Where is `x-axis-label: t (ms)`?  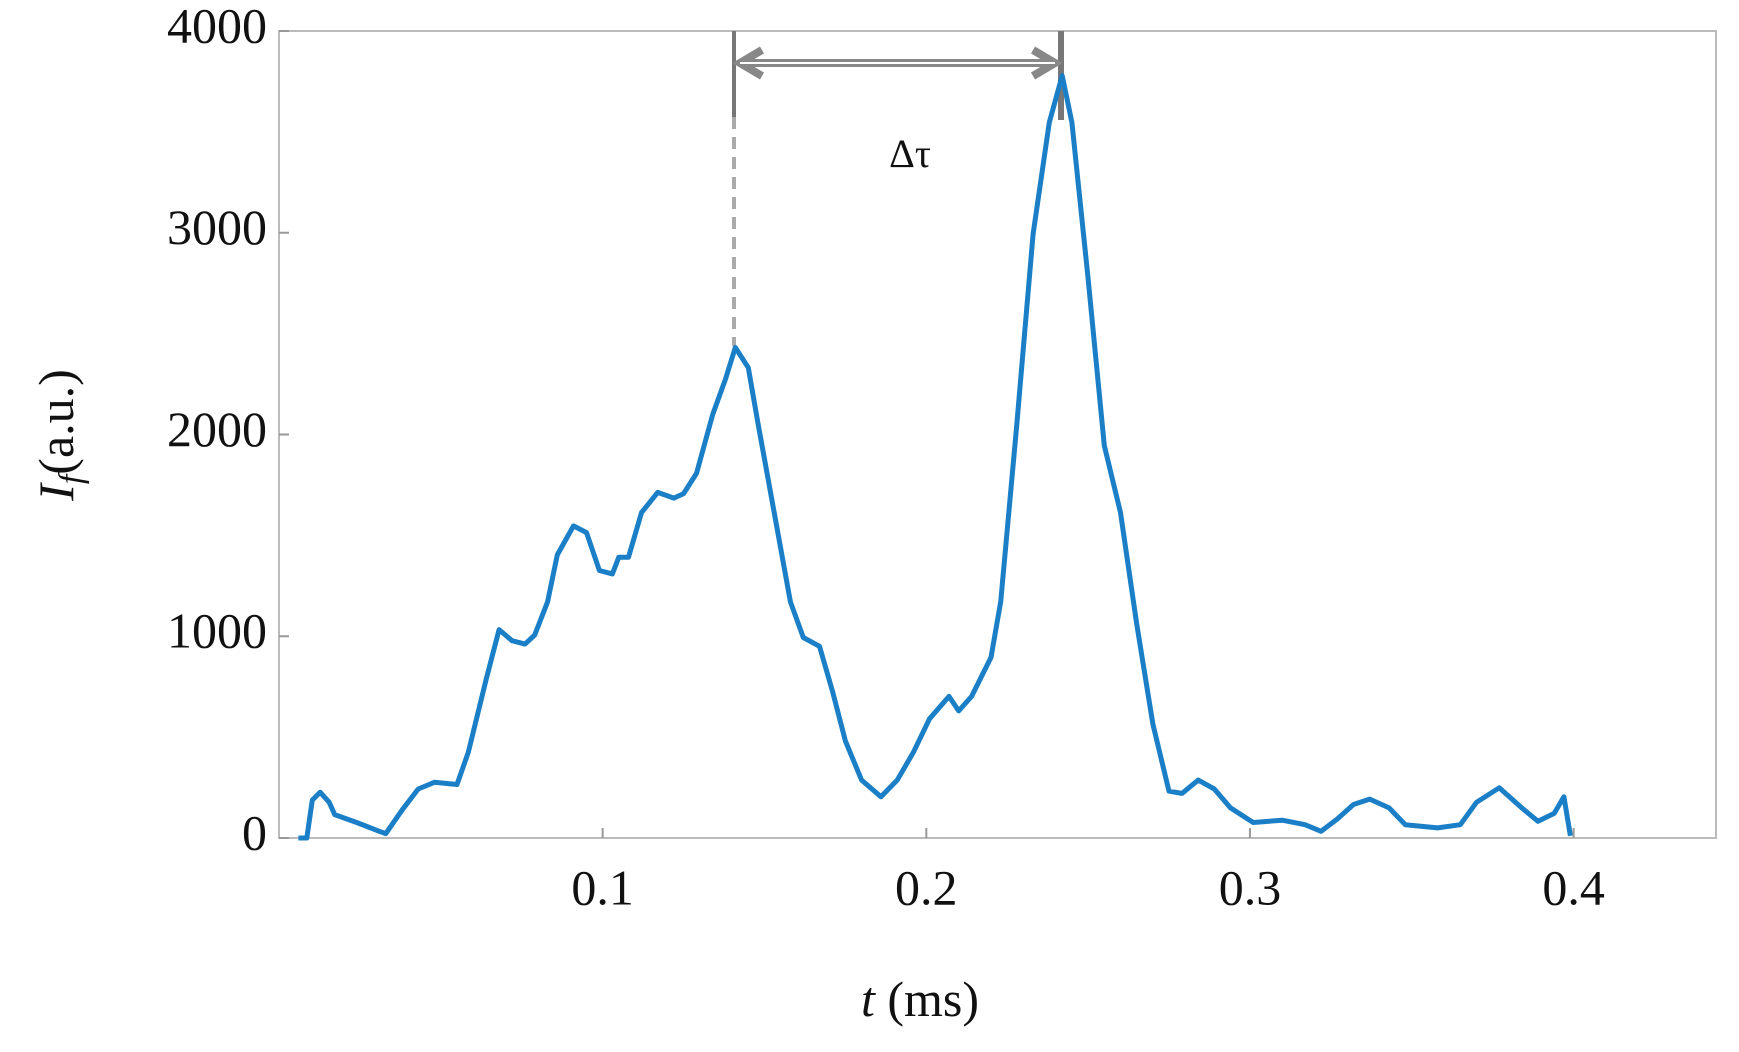 x-axis-label: t (ms) is located at coordinates (920, 999).